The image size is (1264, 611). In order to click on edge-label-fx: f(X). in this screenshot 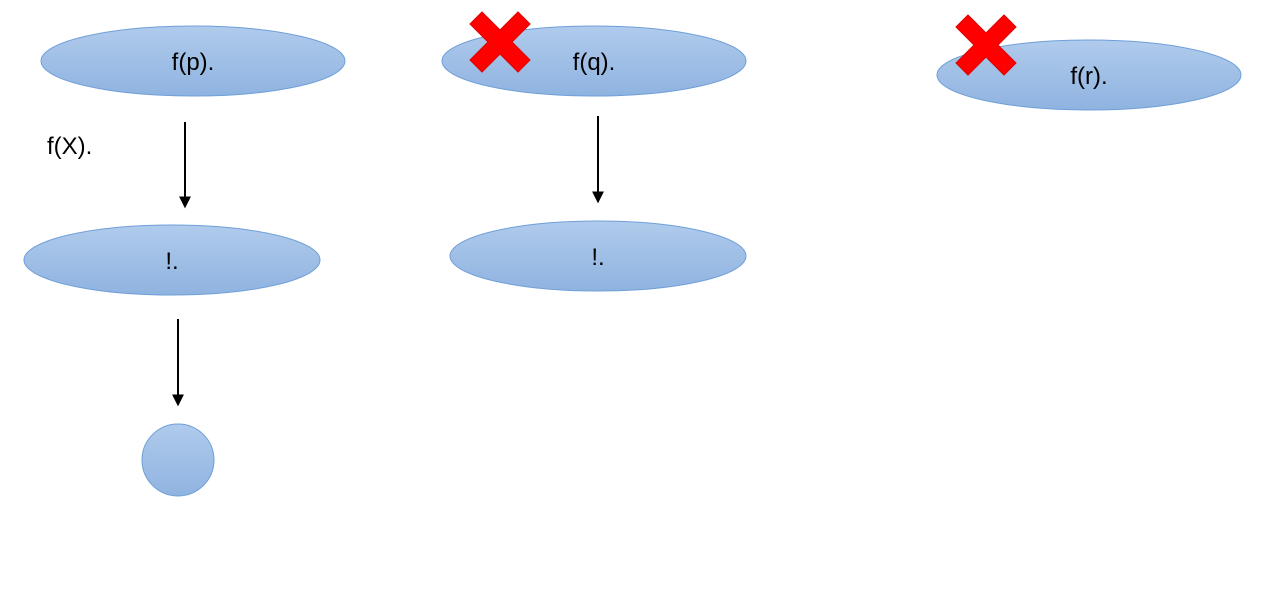, I will do `click(69, 146)`.